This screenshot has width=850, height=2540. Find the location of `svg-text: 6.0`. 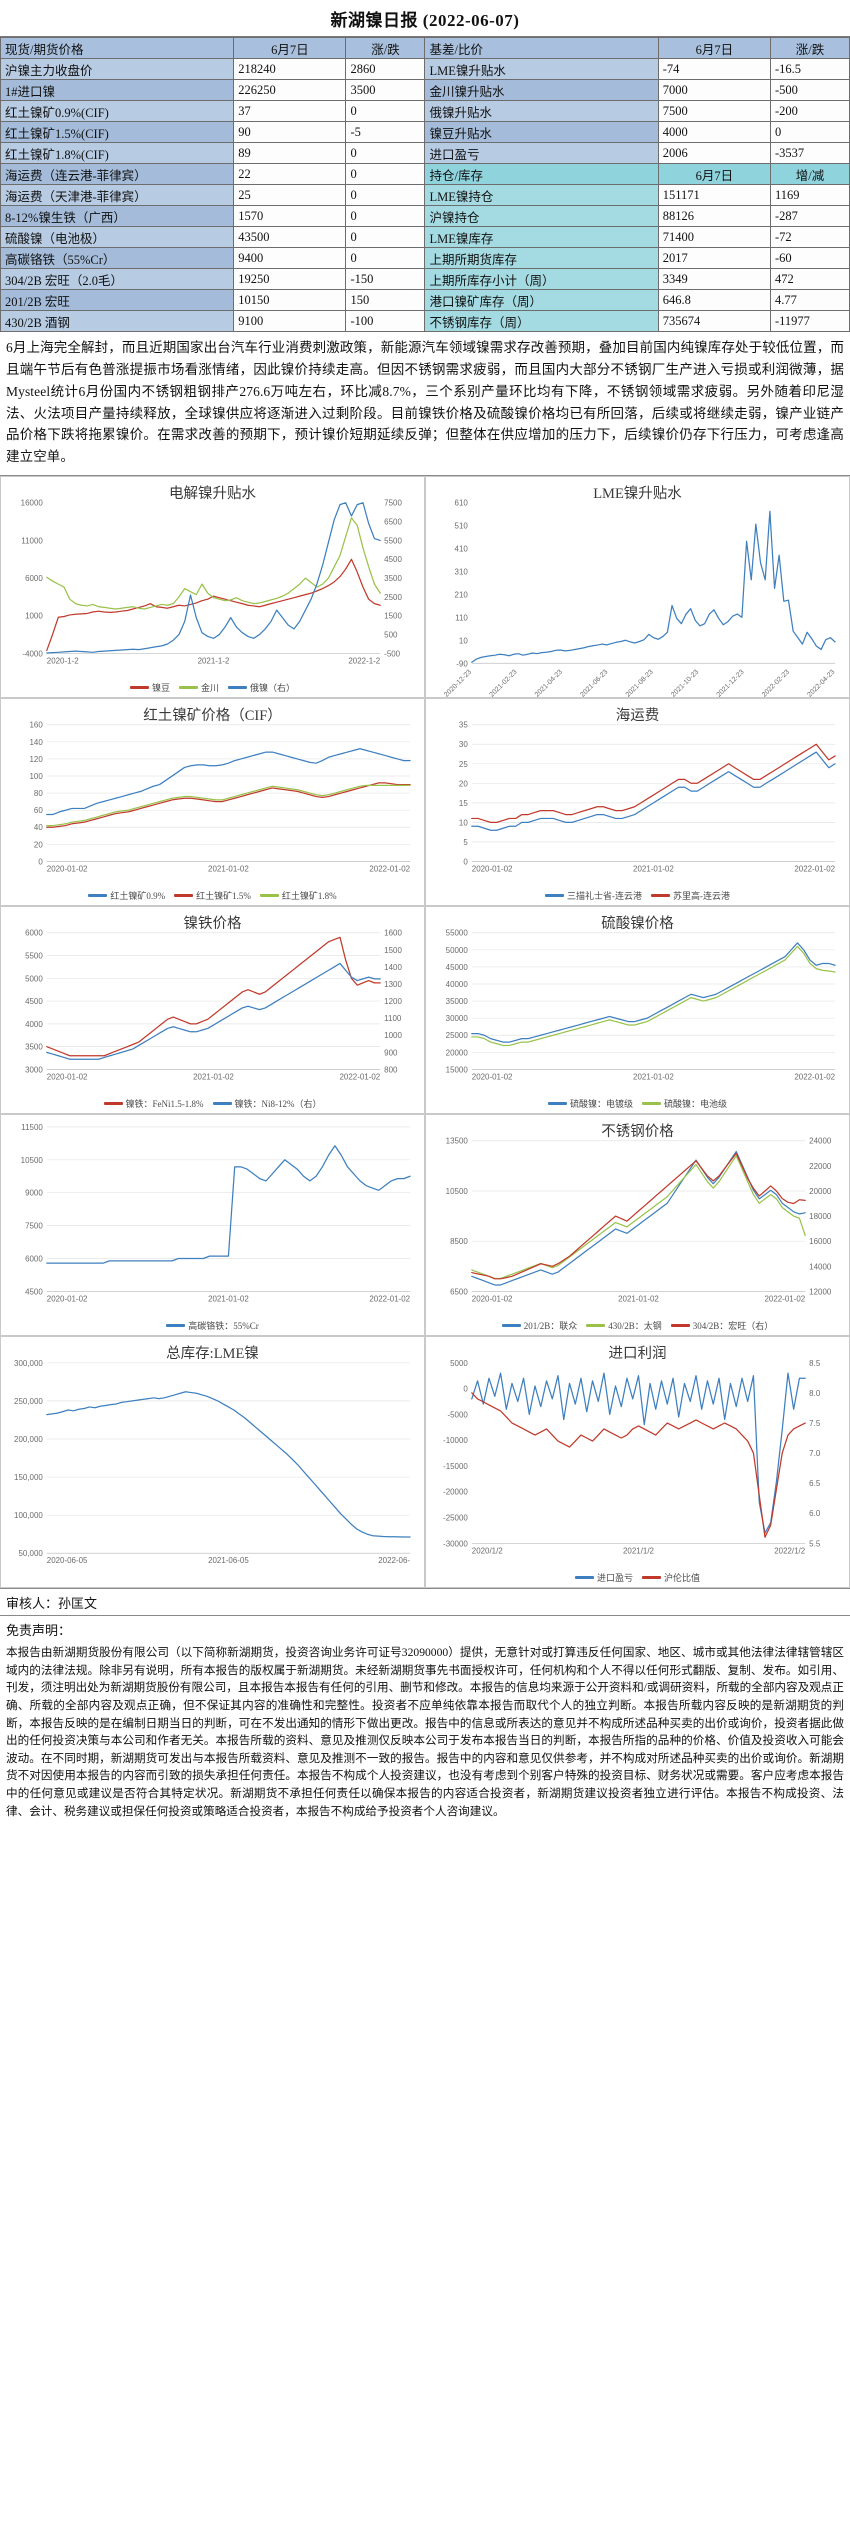

svg-text: 6.0 is located at coordinates (815, 1513).